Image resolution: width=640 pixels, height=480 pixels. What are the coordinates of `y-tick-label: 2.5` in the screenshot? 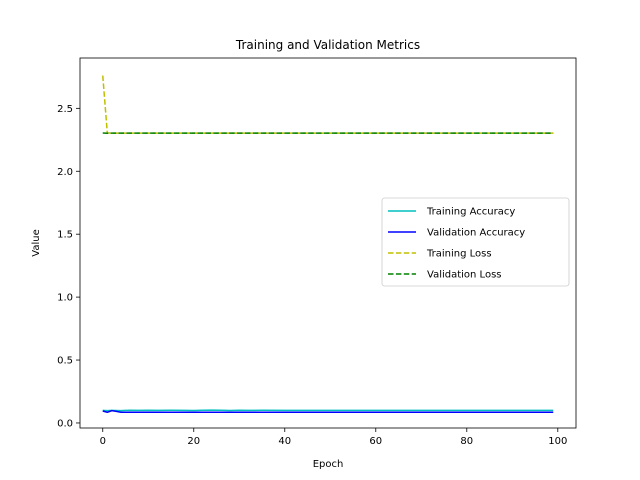 It's located at (65, 109).